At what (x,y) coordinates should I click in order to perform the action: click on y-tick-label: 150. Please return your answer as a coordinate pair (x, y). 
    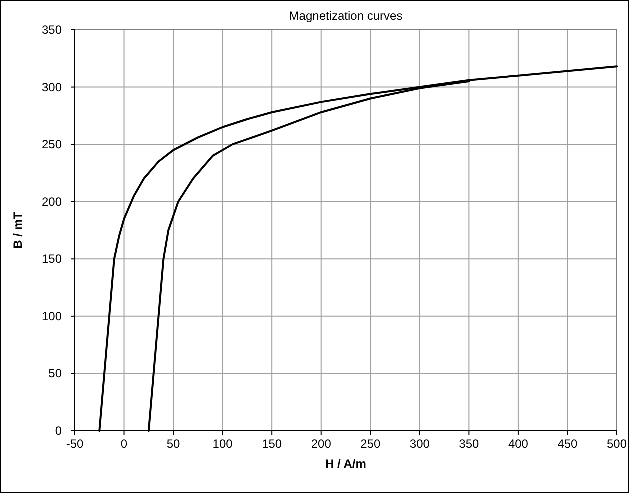
    Looking at the image, I should click on (52, 259).